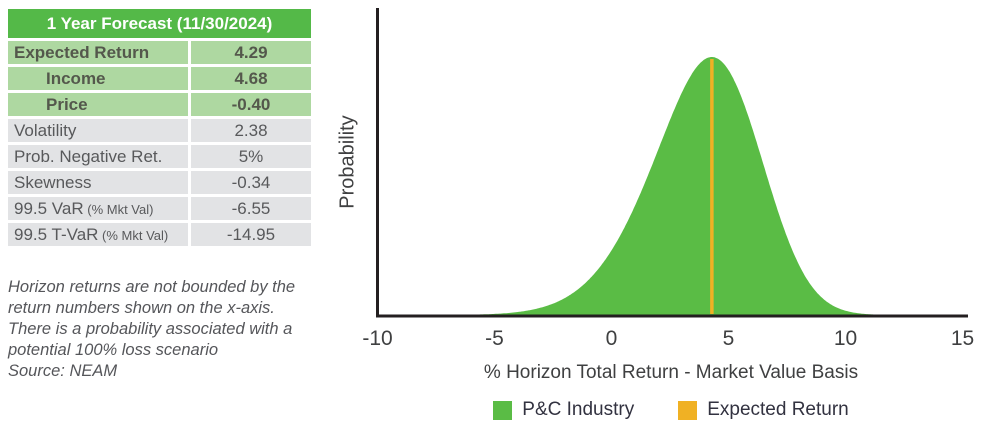 This screenshot has height=435, width=991. I want to click on row-label-text: Expected Return, so click(82, 52).